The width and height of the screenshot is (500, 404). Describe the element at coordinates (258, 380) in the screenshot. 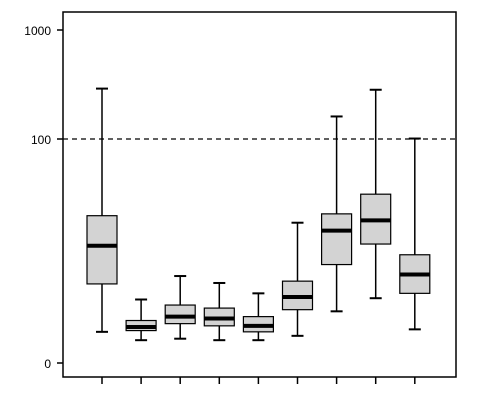

I see `x-axis-ticks` at that location.